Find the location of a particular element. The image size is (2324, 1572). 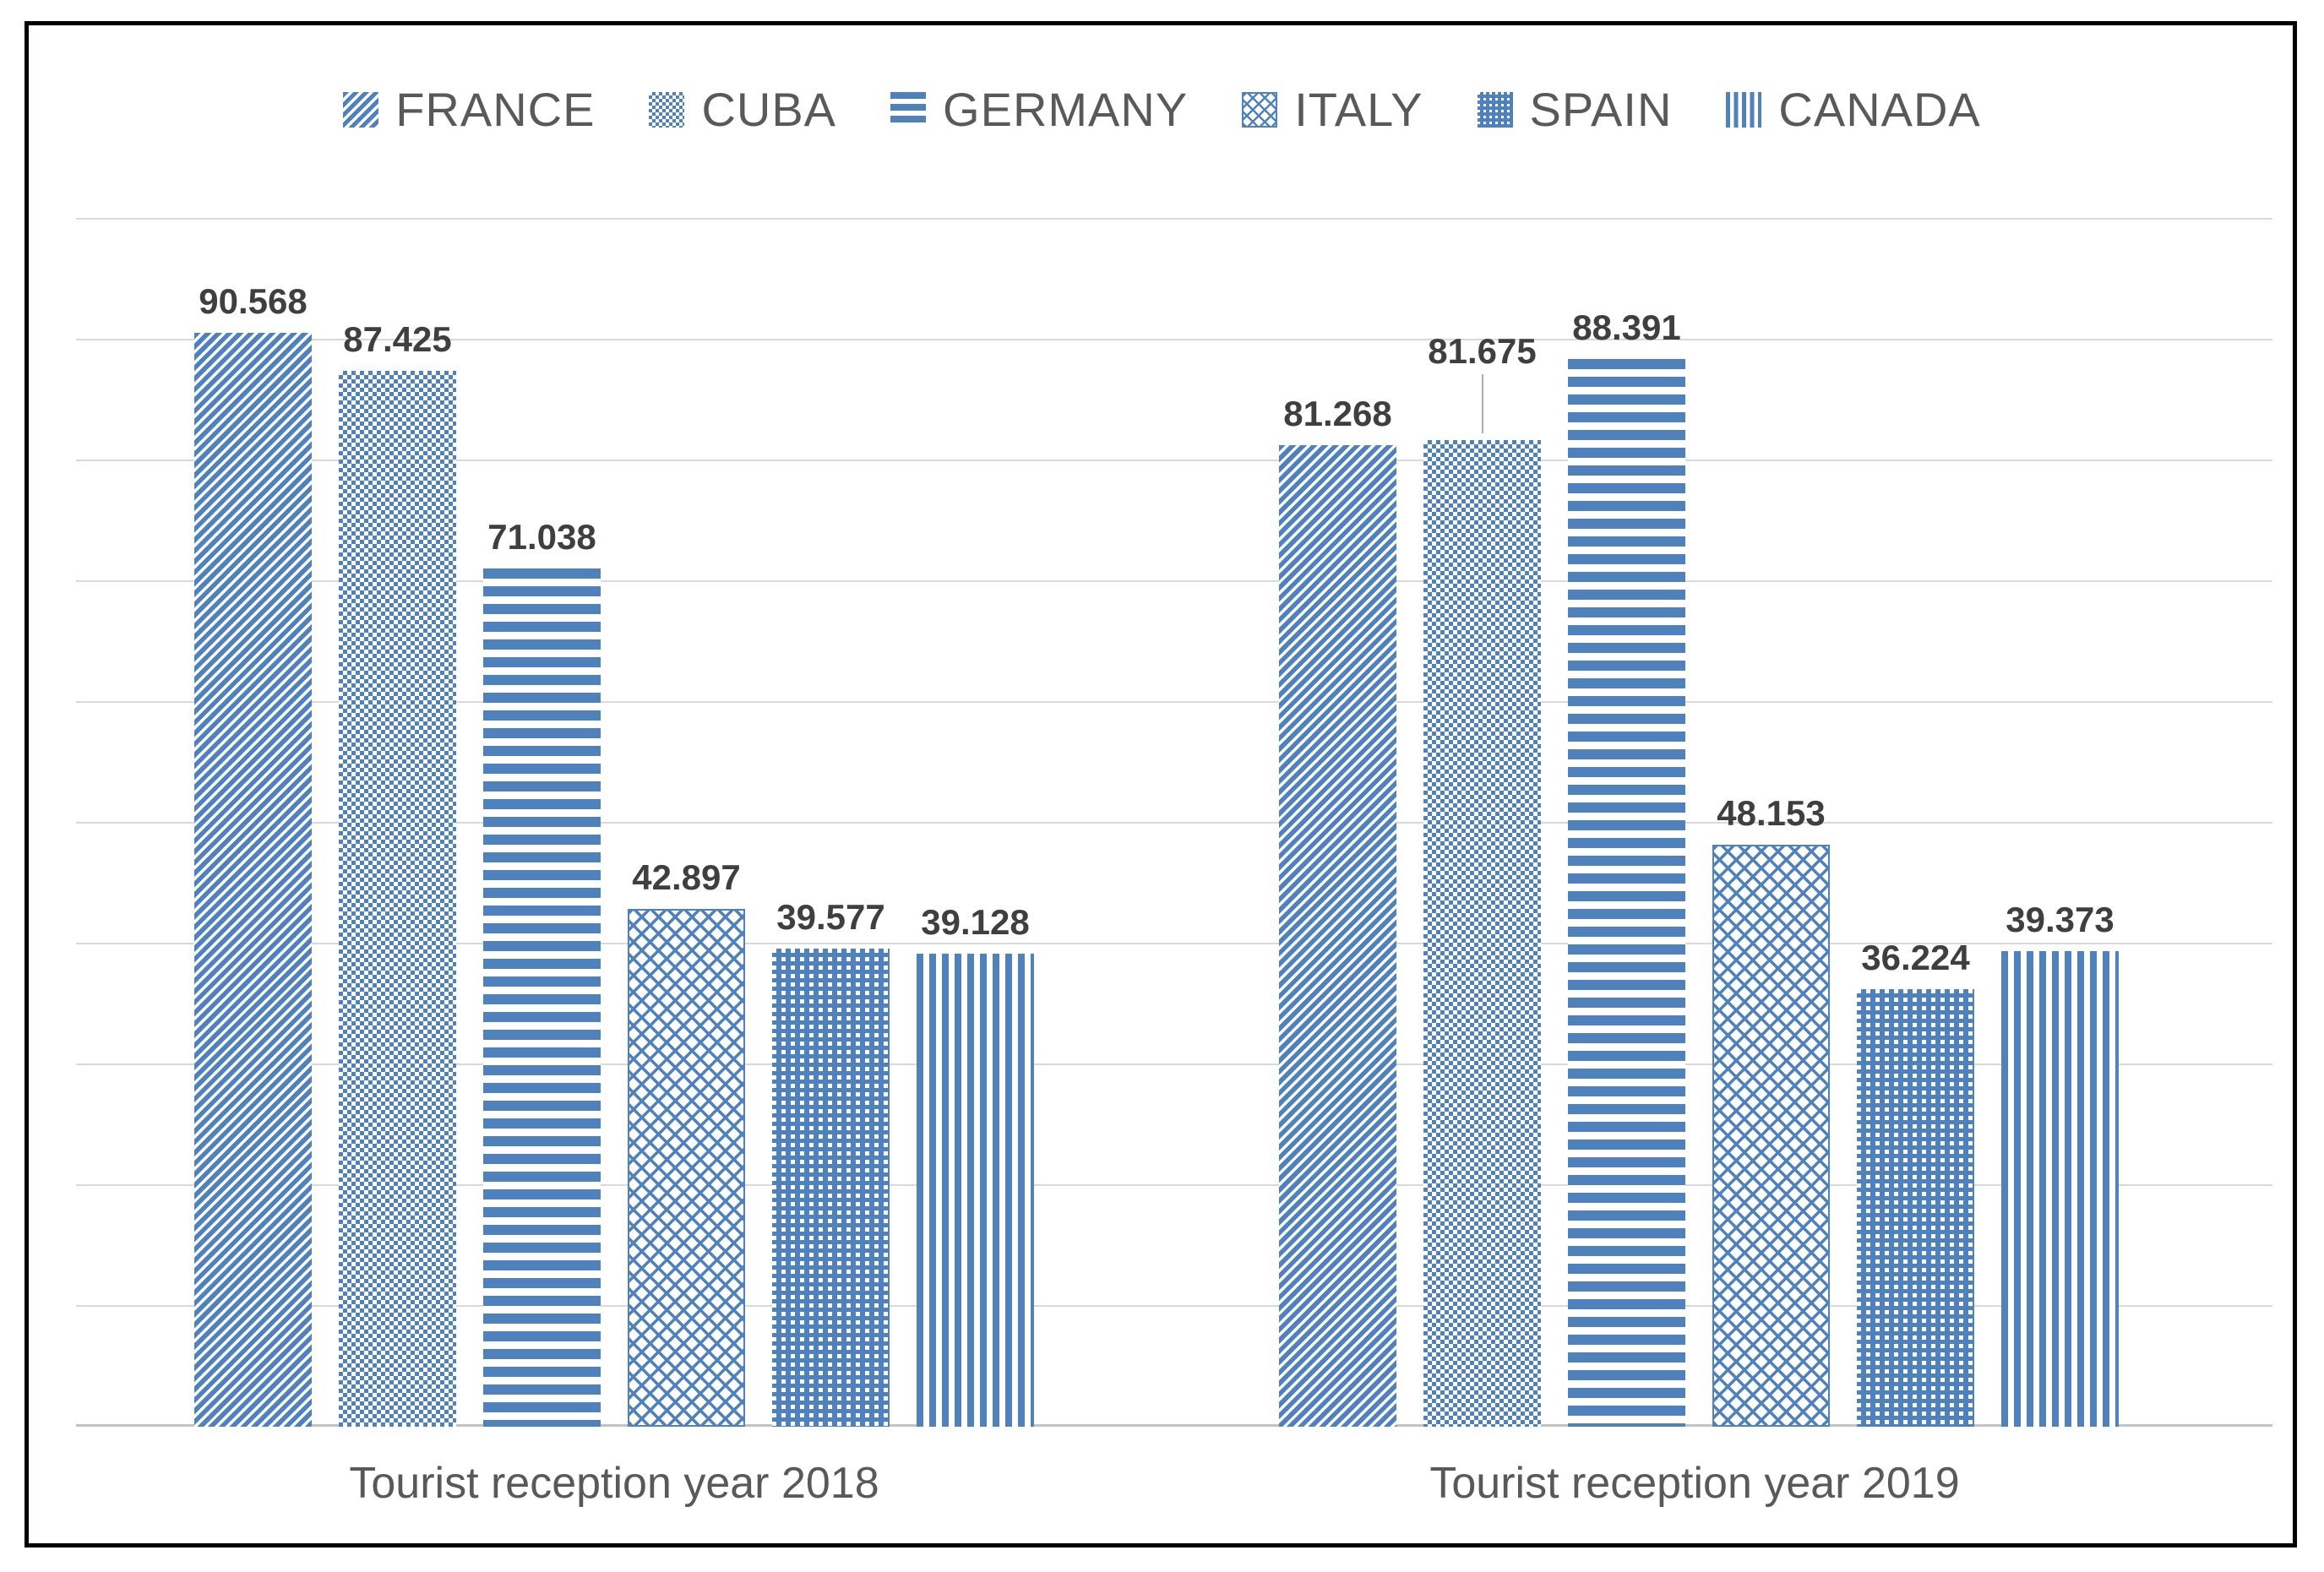

legend-label-germany: GERMANY is located at coordinates (1066, 109).